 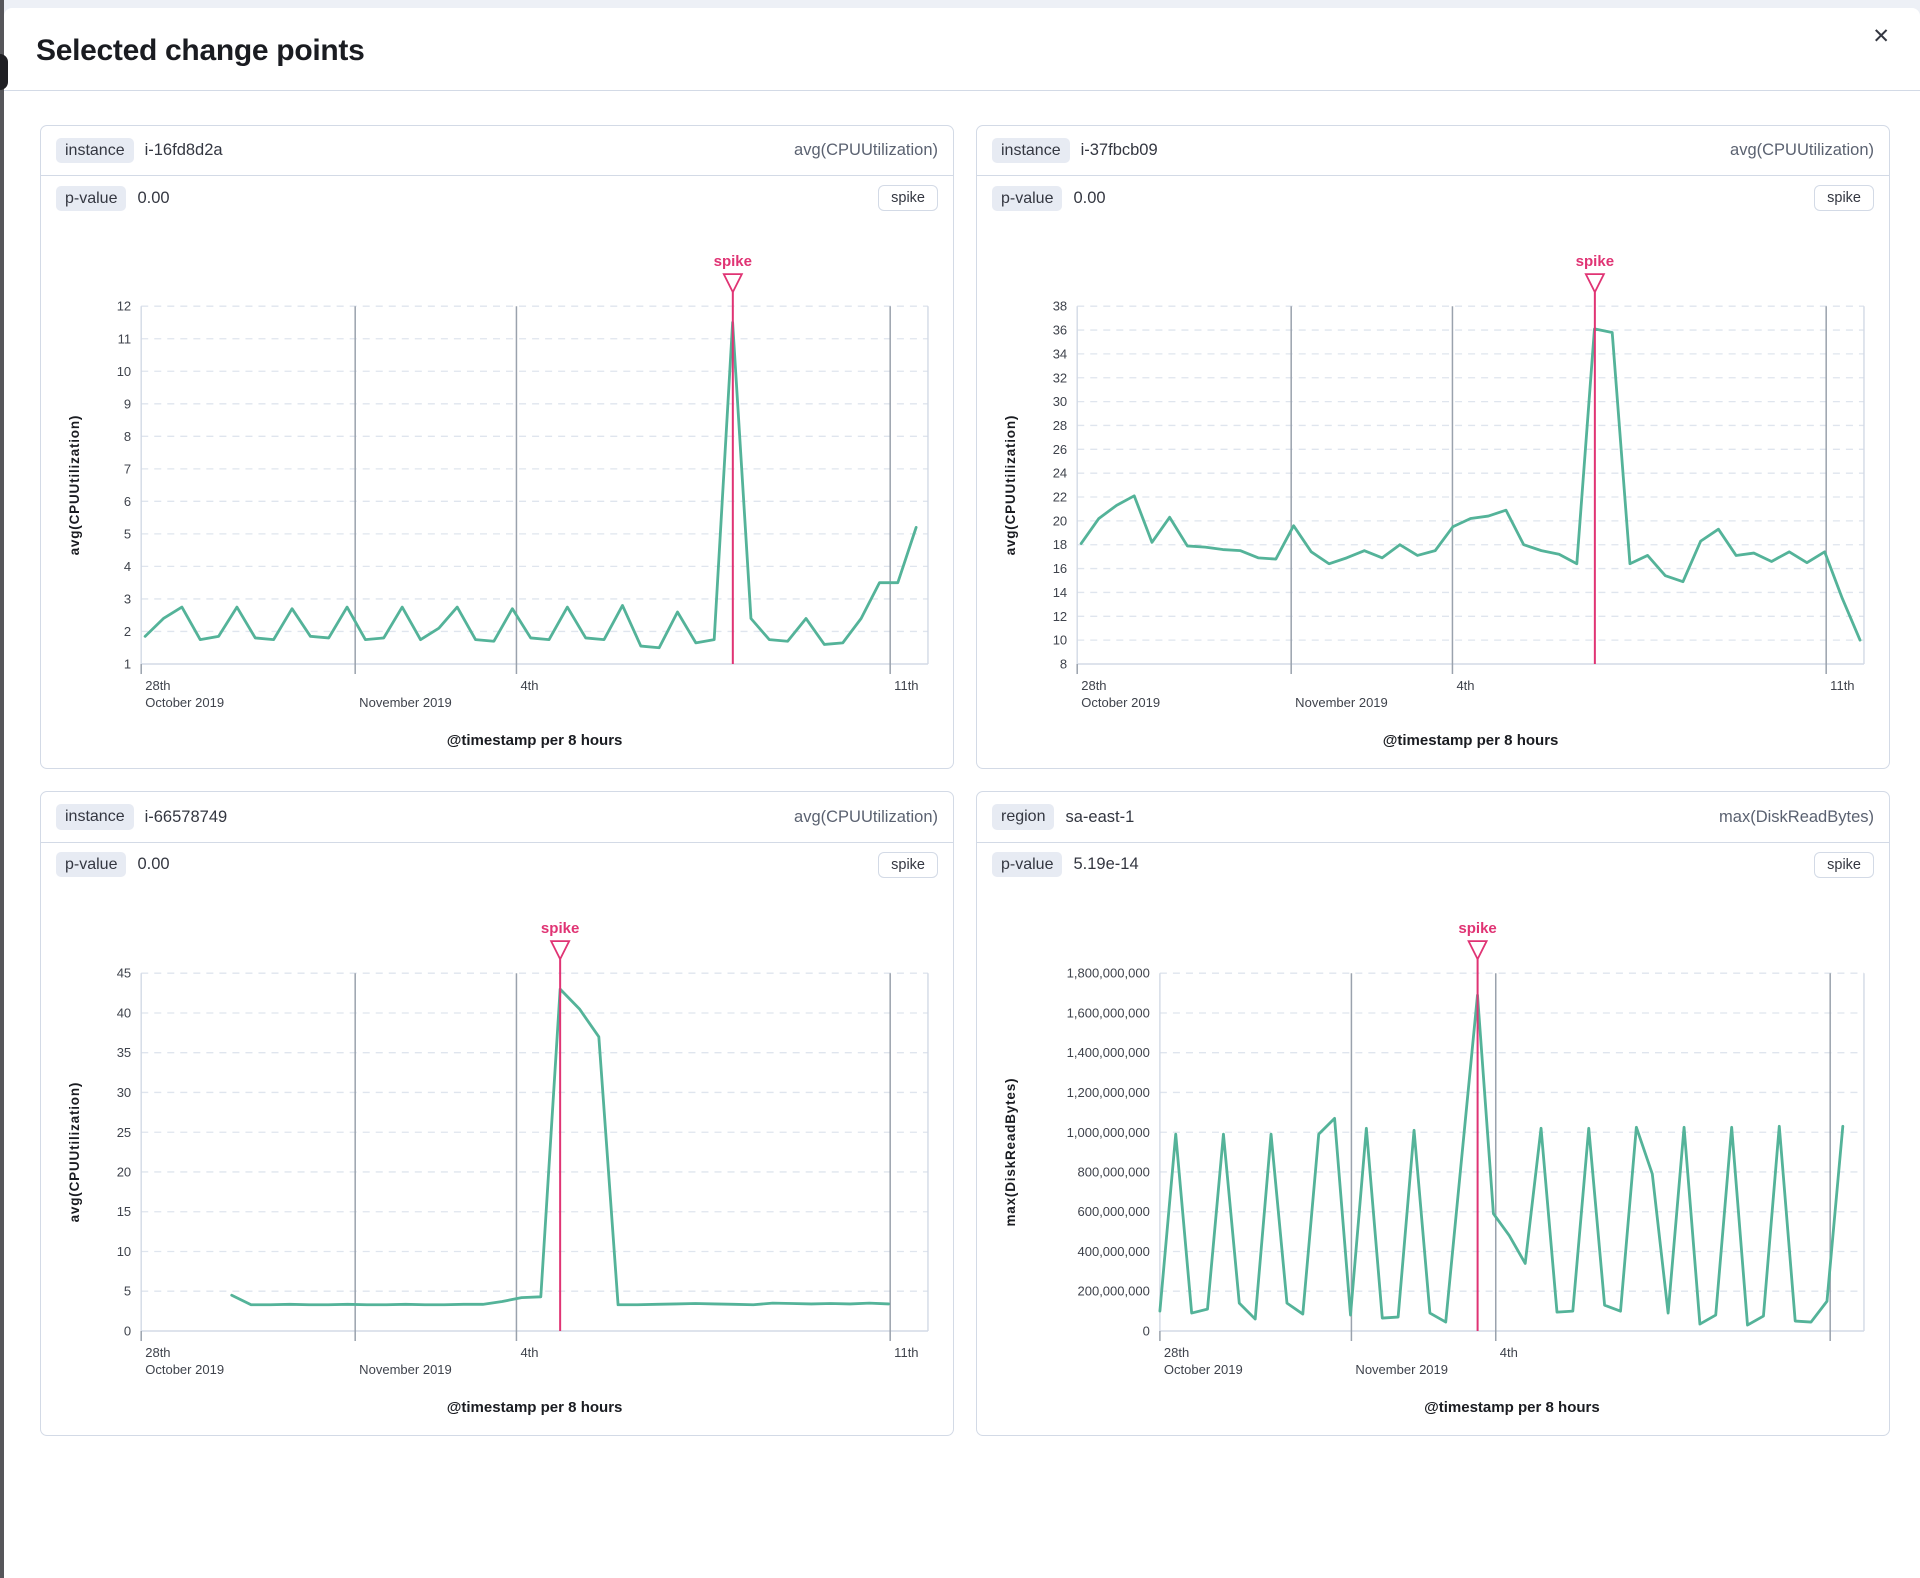 I want to click on svg-text: 11, so click(x=125, y=338).